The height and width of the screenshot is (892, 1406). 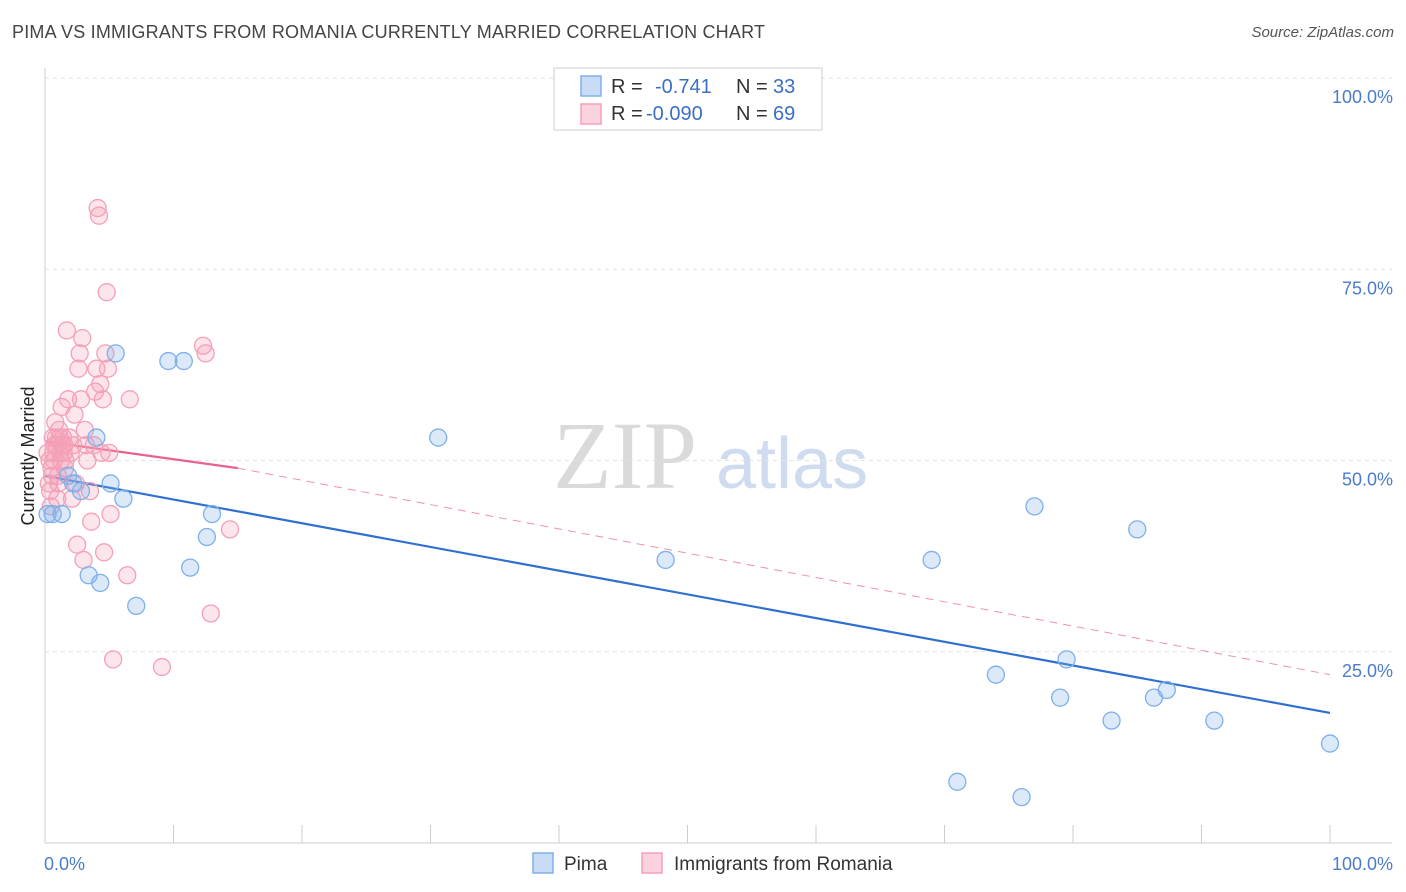 What do you see at coordinates (591, 86) in the screenshot?
I see `legend-pima-swatch` at bounding box center [591, 86].